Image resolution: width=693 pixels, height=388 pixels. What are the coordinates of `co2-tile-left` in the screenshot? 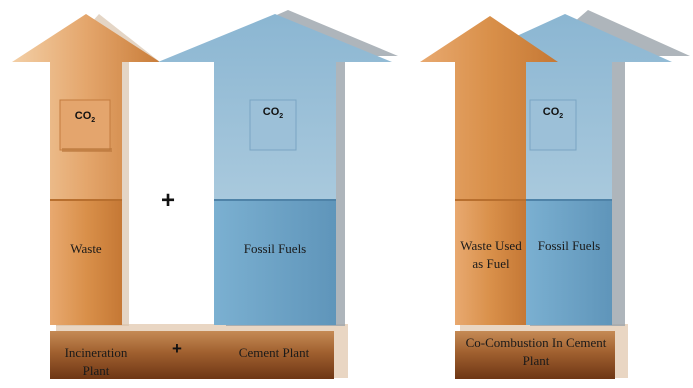 It's located at (85, 125).